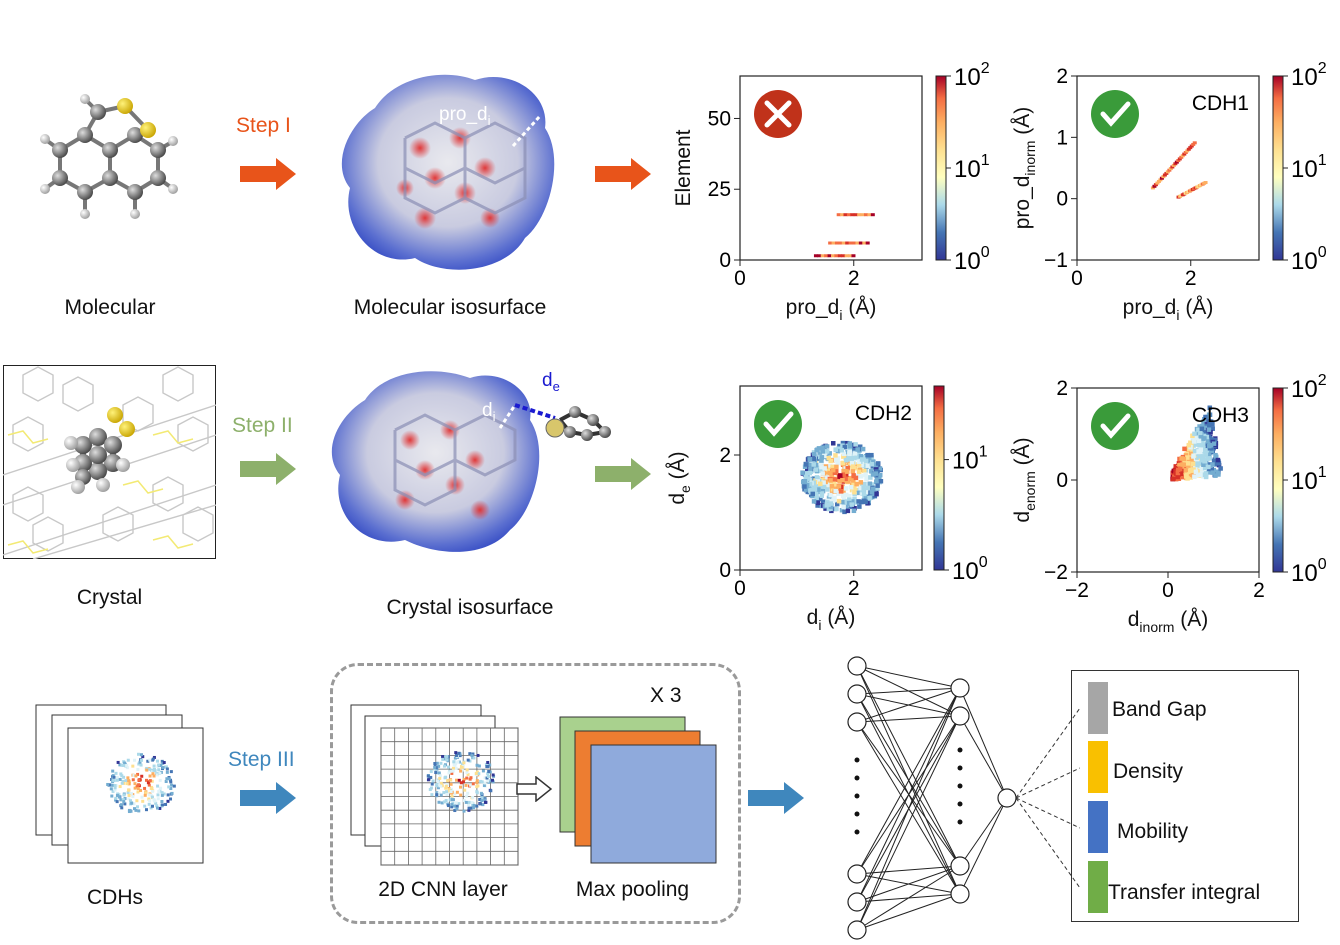  What do you see at coordinates (119, 784) in the screenshot?
I see `cdhs-stack` at bounding box center [119, 784].